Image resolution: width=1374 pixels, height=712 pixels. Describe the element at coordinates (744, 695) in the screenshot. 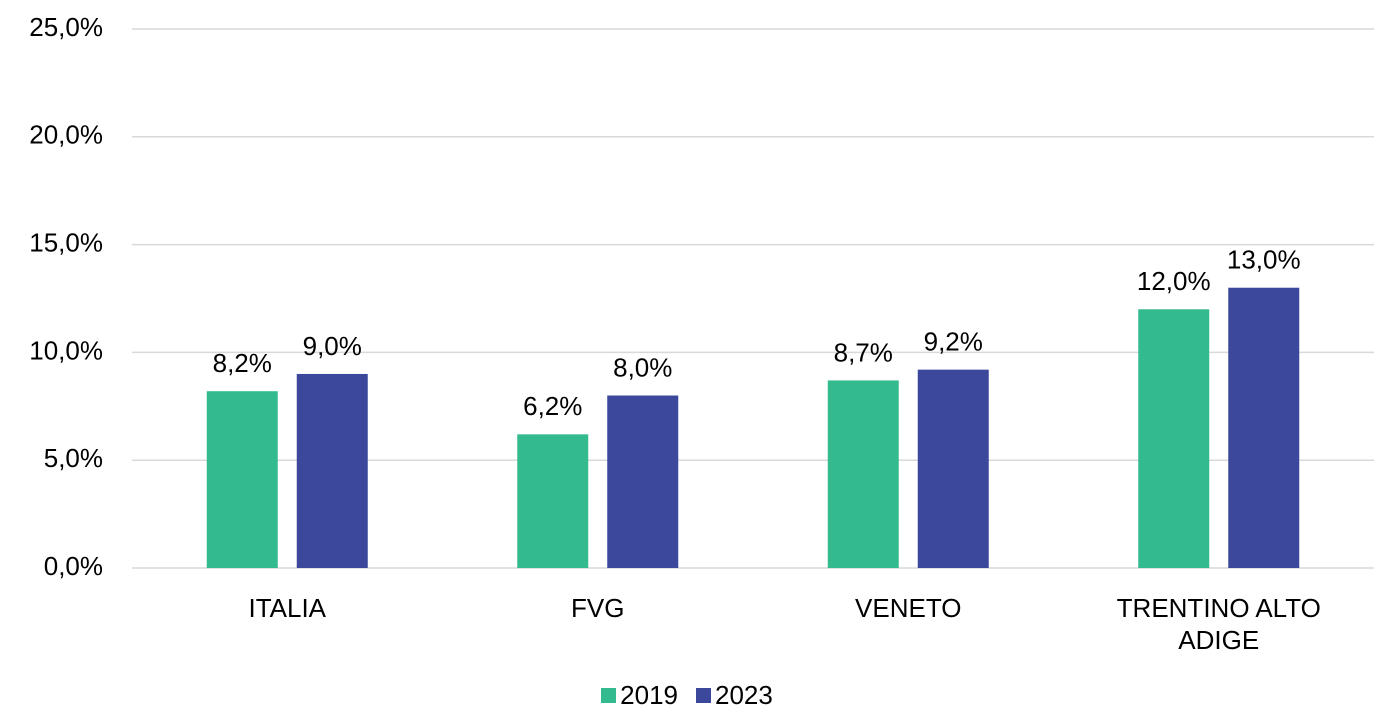

I see `legend-label: 2023` at that location.